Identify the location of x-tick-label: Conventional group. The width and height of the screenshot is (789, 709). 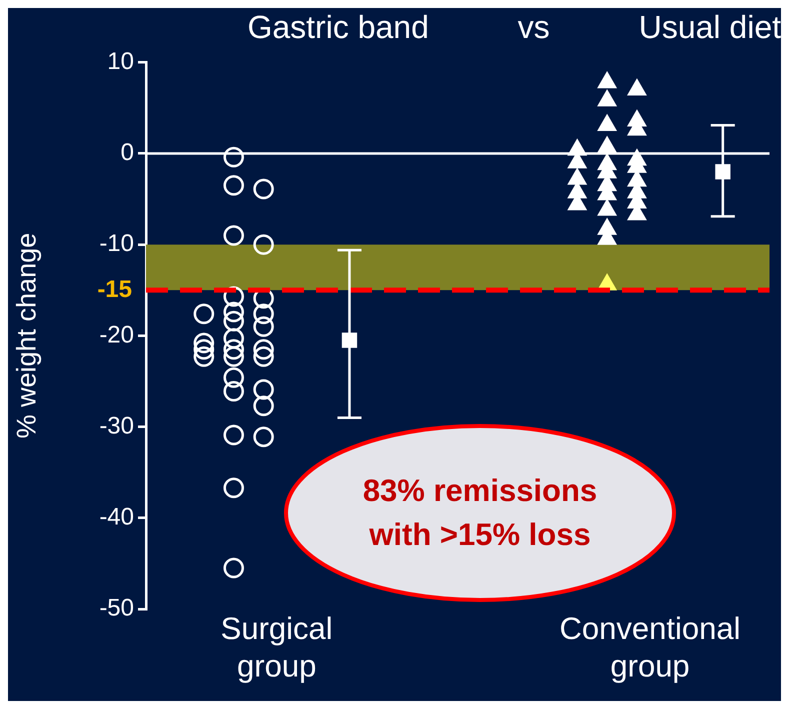
(650, 647).